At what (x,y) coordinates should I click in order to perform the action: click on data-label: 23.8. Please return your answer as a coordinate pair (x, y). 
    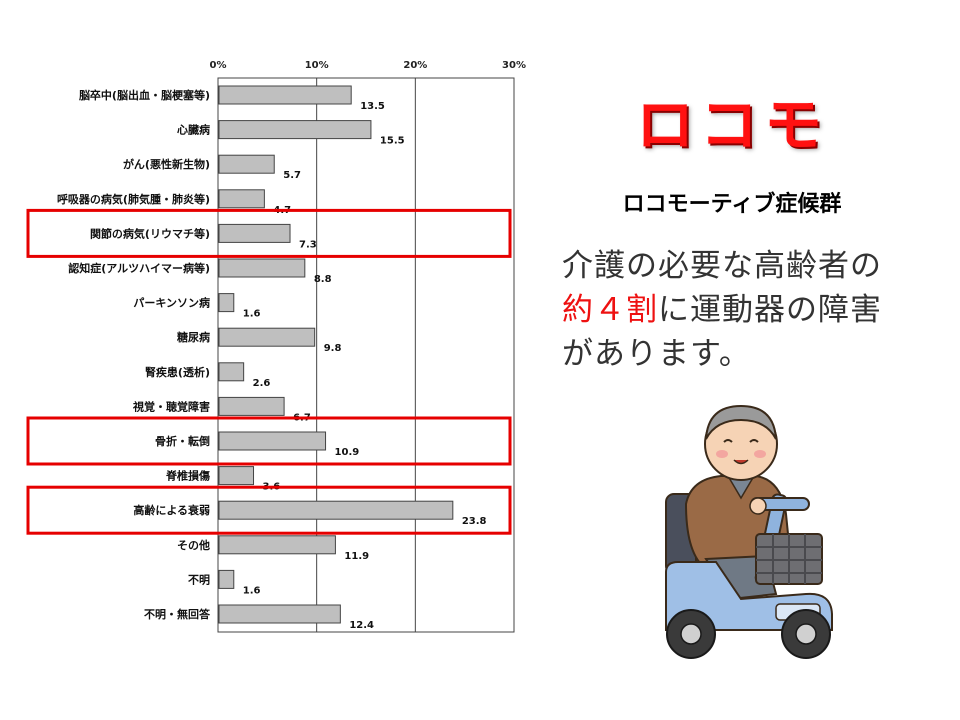
    Looking at the image, I should click on (474, 521).